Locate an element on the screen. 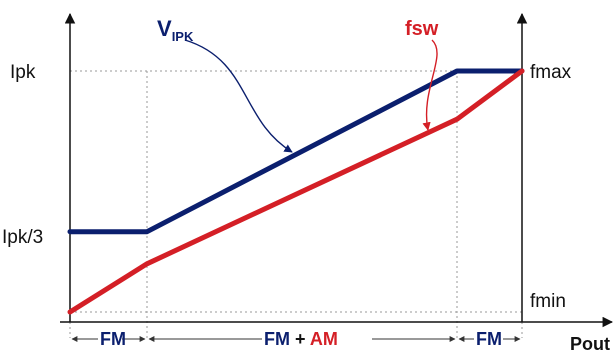  region-label-fm-am: FM + AM is located at coordinates (301, 339).